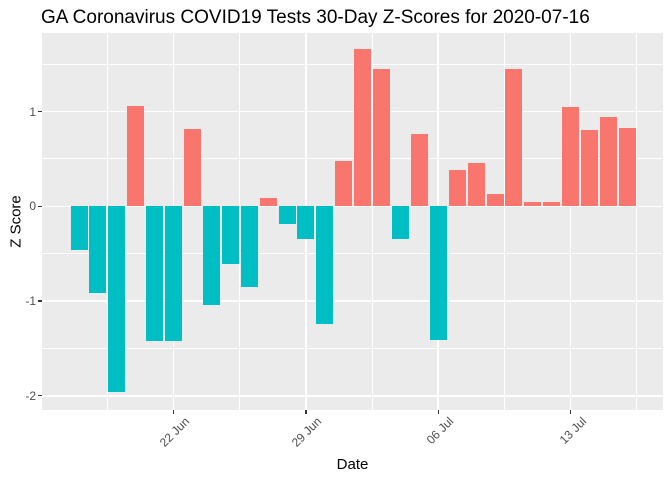 This screenshot has height=480, width=672. I want to click on x-tick-label: 22 Jun, so click(174, 432).